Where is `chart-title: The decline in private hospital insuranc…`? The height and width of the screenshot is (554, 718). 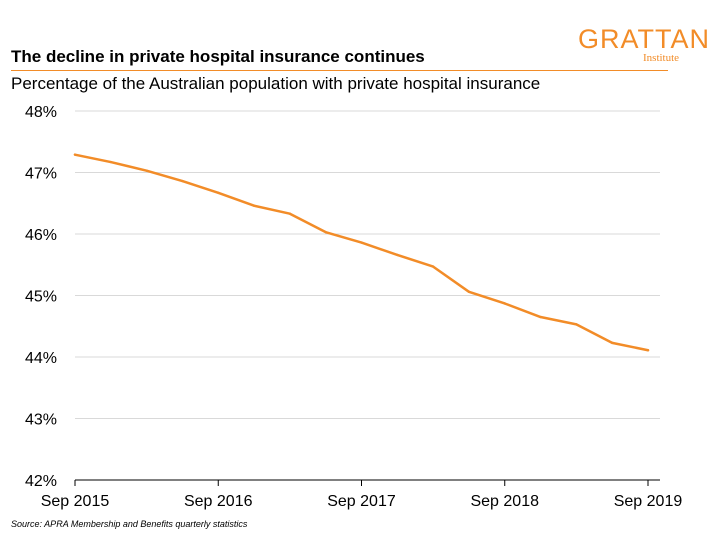 chart-title: The decline in private hospital insuranc… is located at coordinates (218, 56).